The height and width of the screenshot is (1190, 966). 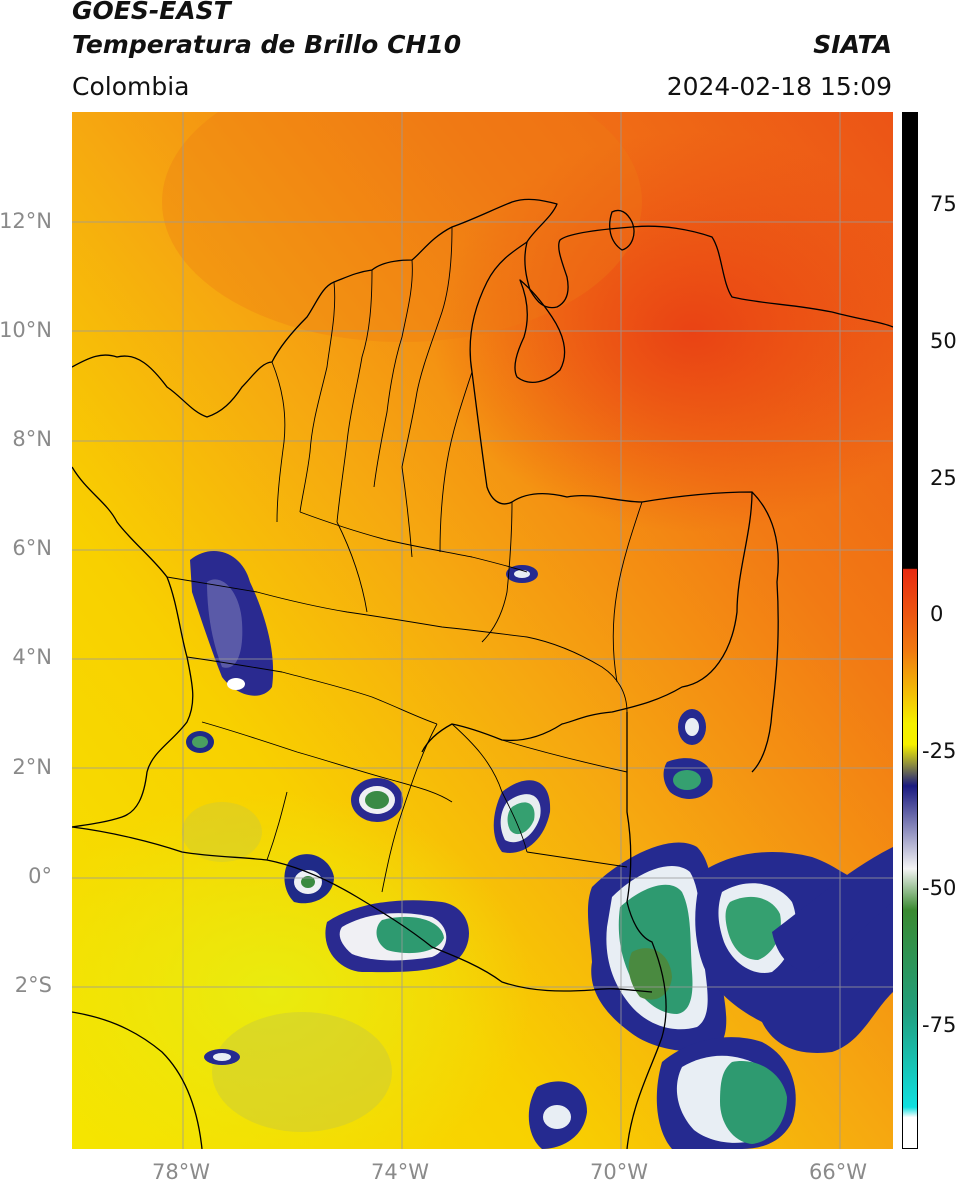 What do you see at coordinates (937, 614) in the screenshot?
I see `colorbar-tick-label: 0` at bounding box center [937, 614].